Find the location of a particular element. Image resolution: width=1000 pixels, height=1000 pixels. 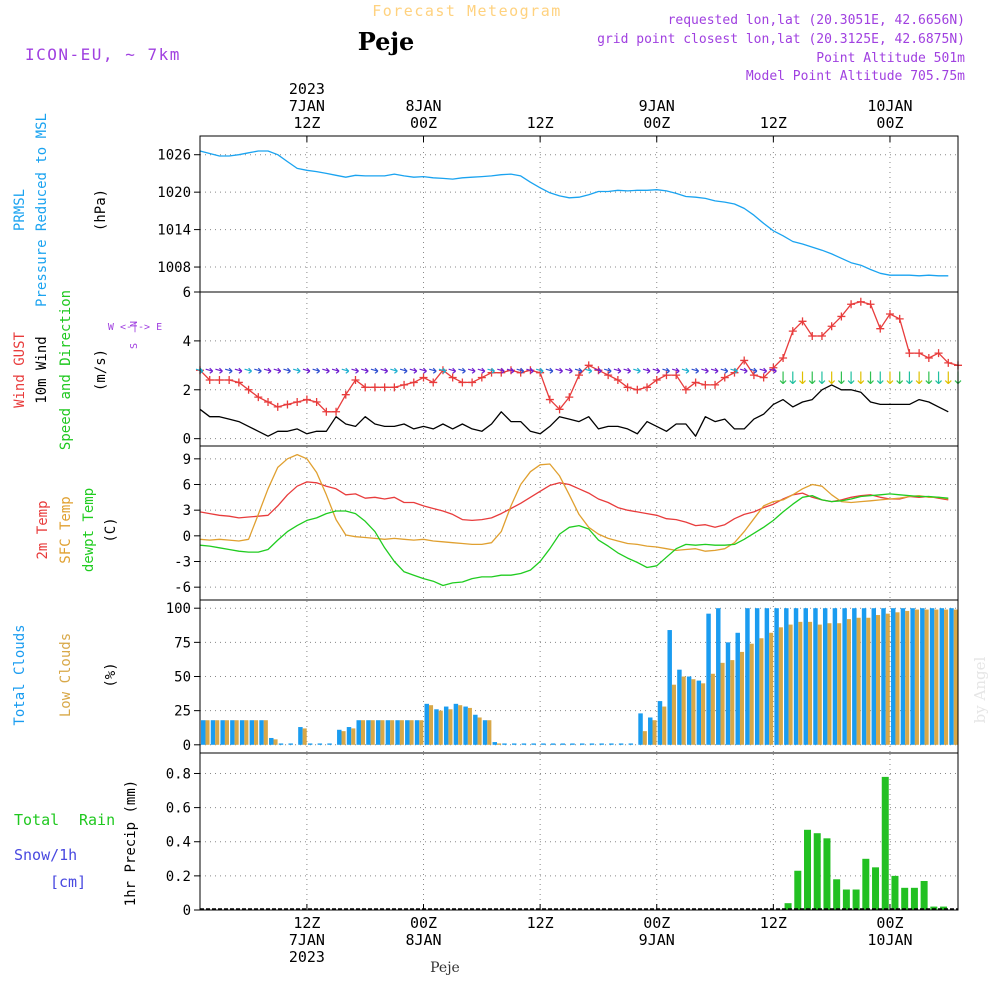

precip-label-total: Total is located at coordinates (36, 820).